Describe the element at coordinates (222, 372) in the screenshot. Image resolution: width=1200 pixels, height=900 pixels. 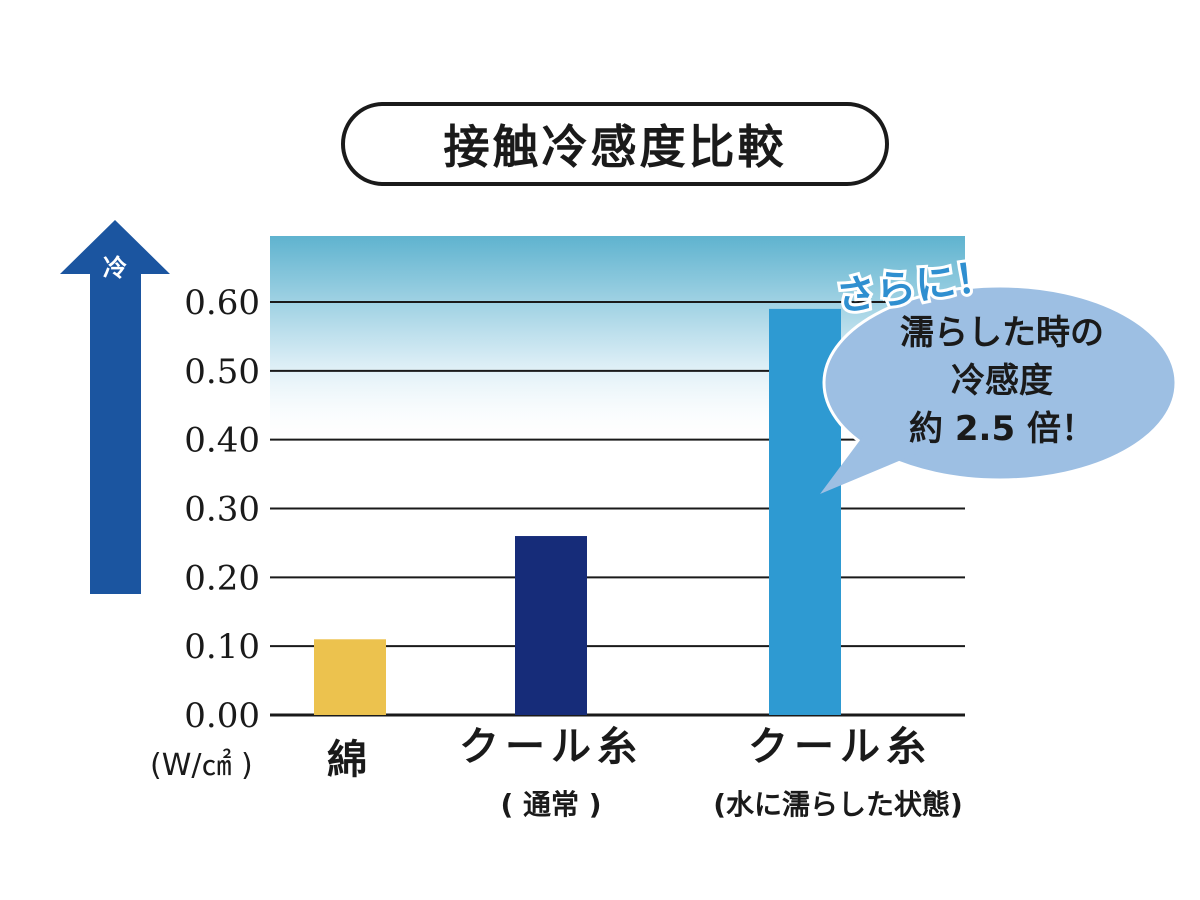
I see `y-tick-label: 0.50` at that location.